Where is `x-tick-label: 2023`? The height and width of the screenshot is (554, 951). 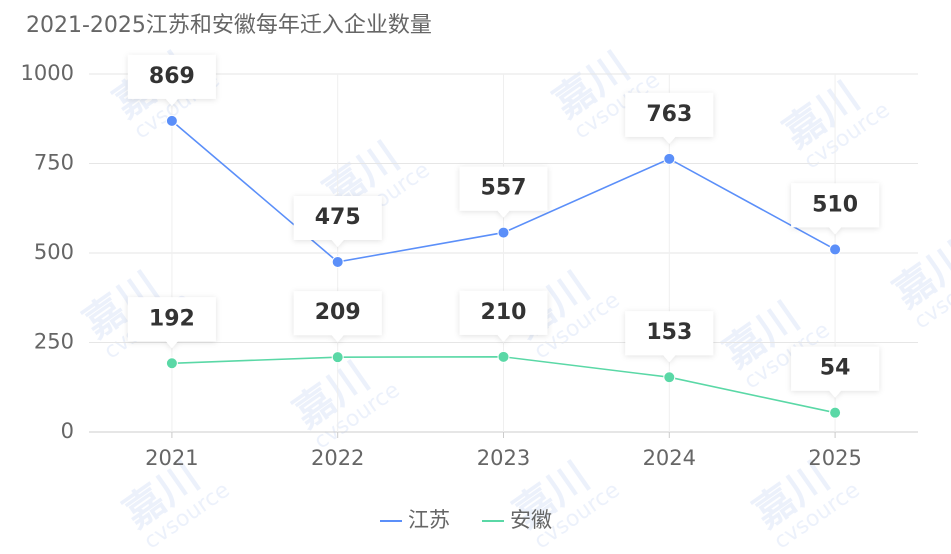 x-tick-label: 2023 is located at coordinates (503, 458).